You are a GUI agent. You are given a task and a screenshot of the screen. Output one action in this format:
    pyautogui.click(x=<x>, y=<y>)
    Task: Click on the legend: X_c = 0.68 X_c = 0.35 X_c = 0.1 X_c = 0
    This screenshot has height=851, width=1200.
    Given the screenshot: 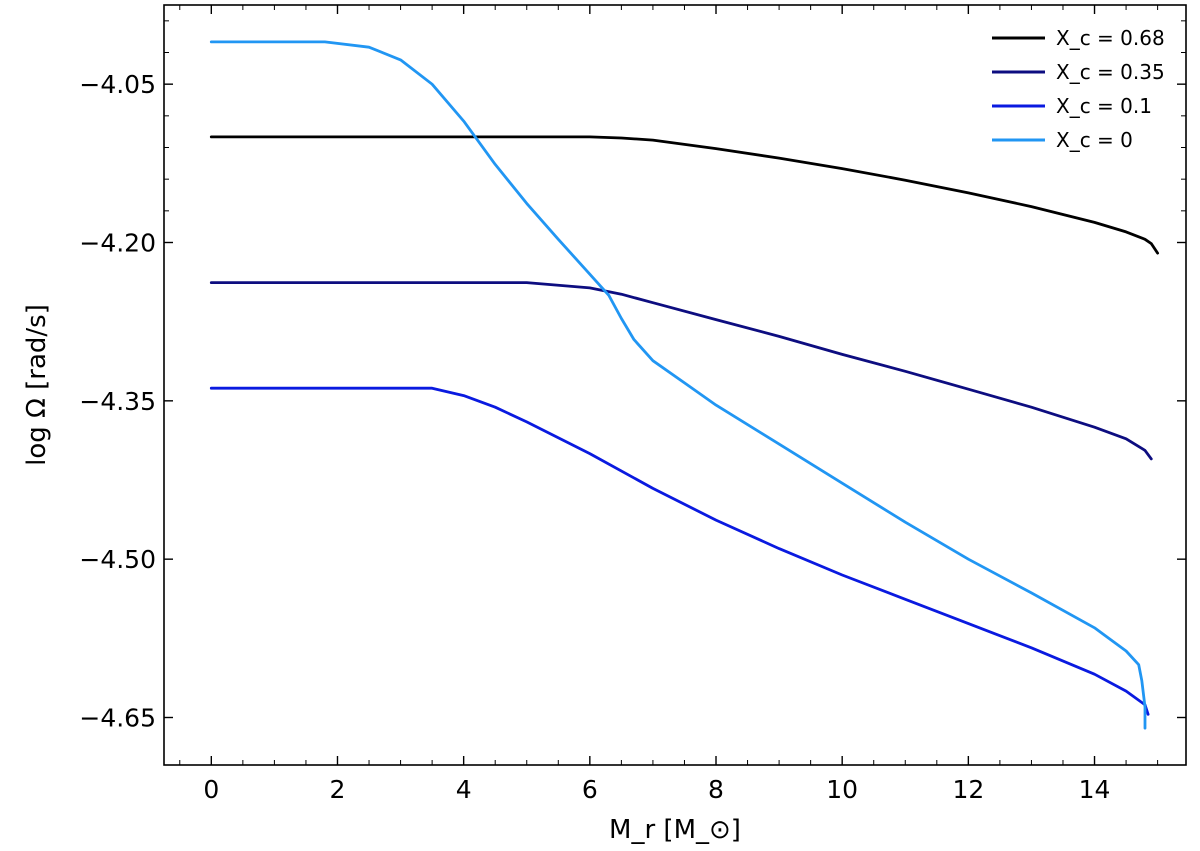 What is the action you would take?
    pyautogui.click(x=1078, y=89)
    